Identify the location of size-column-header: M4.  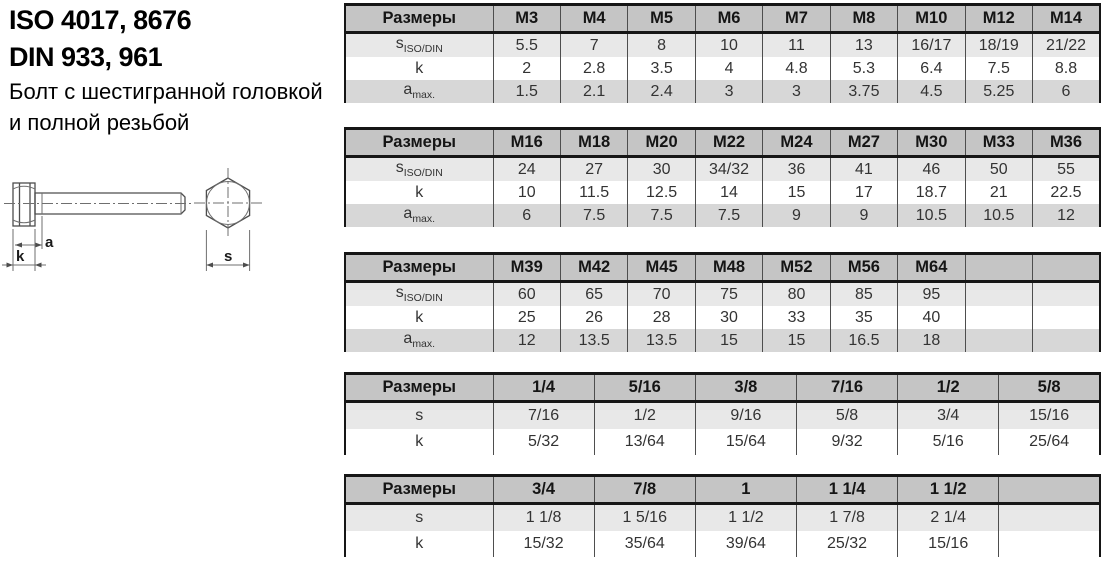
(594, 19).